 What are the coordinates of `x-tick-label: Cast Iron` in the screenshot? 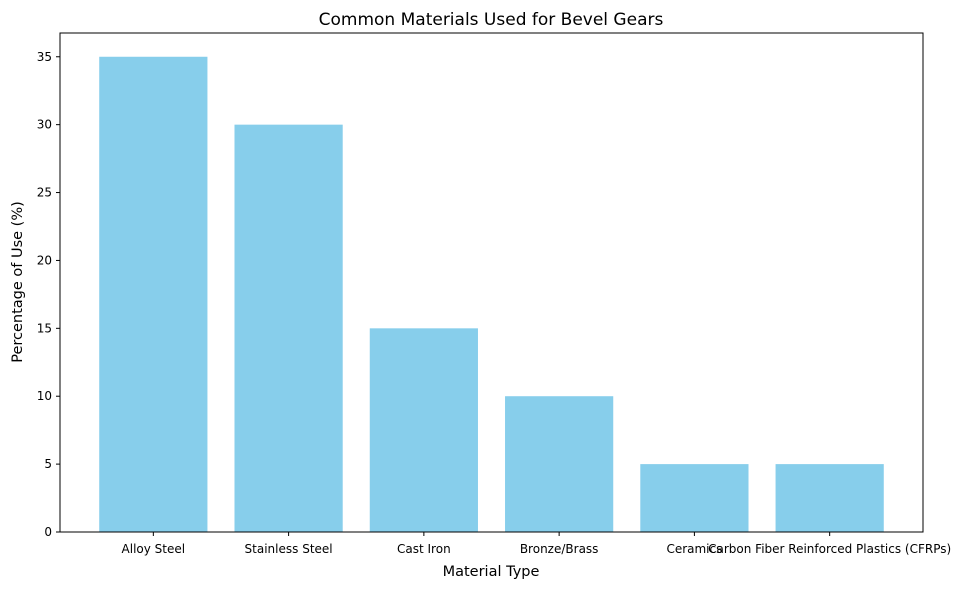 It's located at (424, 549).